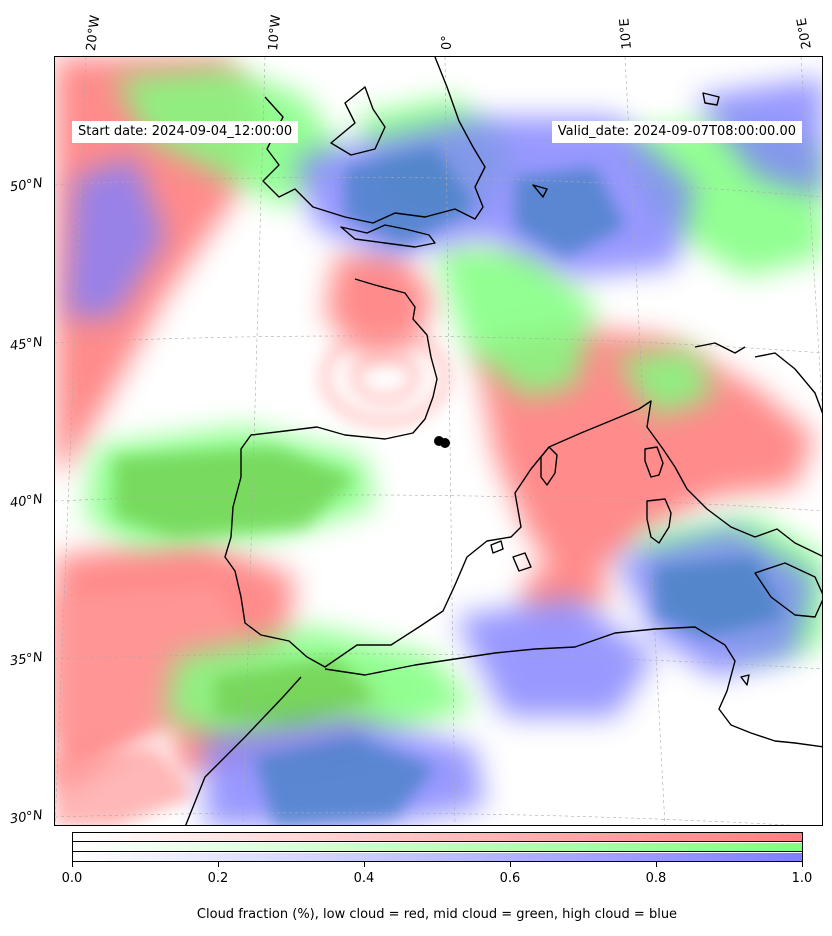 Image resolution: width=832 pixels, height=936 pixels. Describe the element at coordinates (94, 33) in the screenshot. I see `lon-label-20w: 20°W` at that location.